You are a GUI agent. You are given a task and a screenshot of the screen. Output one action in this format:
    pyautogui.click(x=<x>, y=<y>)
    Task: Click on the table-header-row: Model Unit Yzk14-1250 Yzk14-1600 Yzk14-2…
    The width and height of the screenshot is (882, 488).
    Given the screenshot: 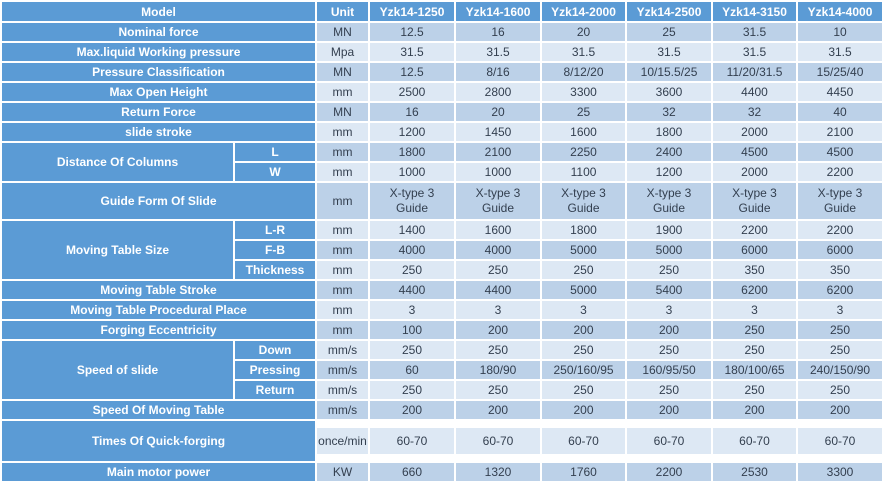 What is the action you would take?
    pyautogui.click(x=442, y=11)
    